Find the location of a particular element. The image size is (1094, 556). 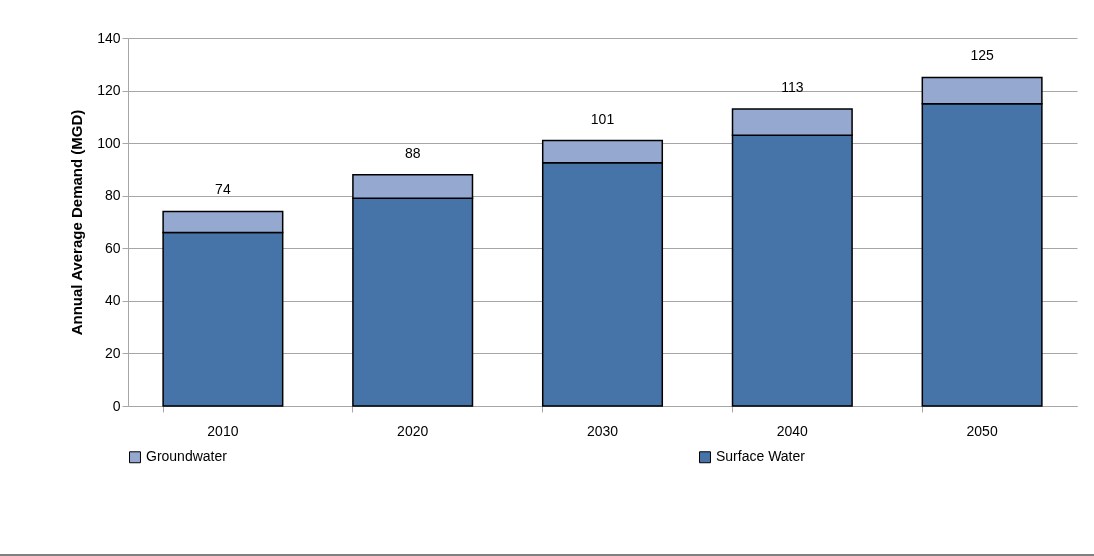

y-tick-label: 80 is located at coordinates (112, 195).